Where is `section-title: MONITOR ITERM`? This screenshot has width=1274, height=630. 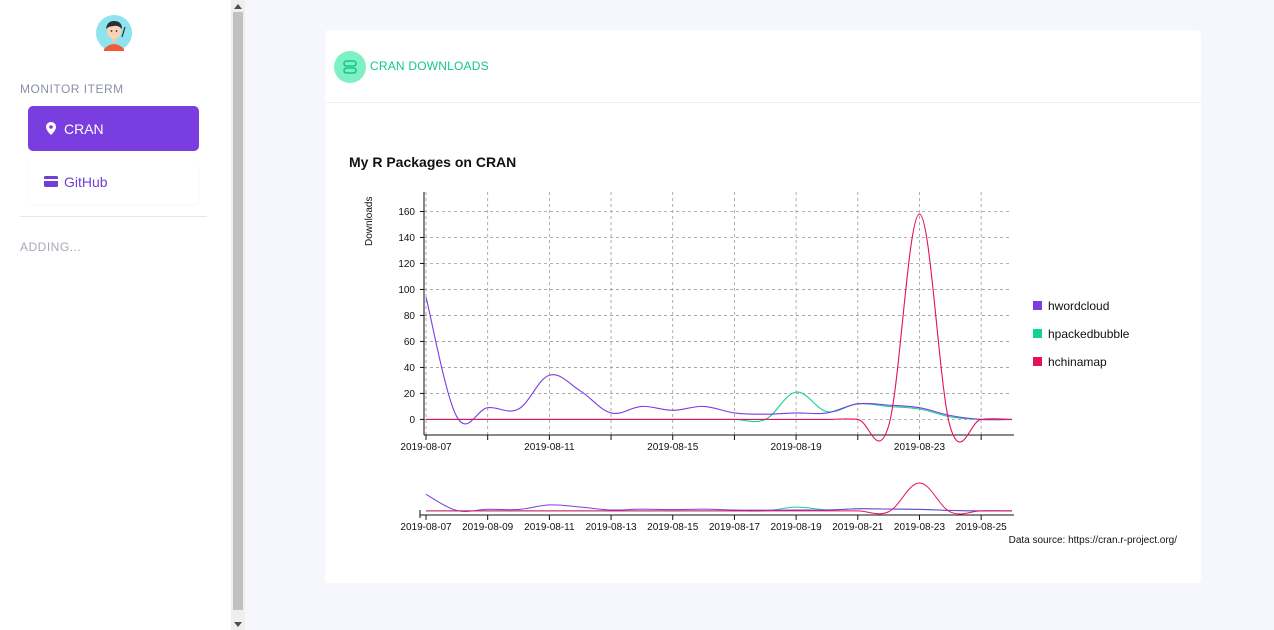
section-title: MONITOR ITERM is located at coordinates (72, 89).